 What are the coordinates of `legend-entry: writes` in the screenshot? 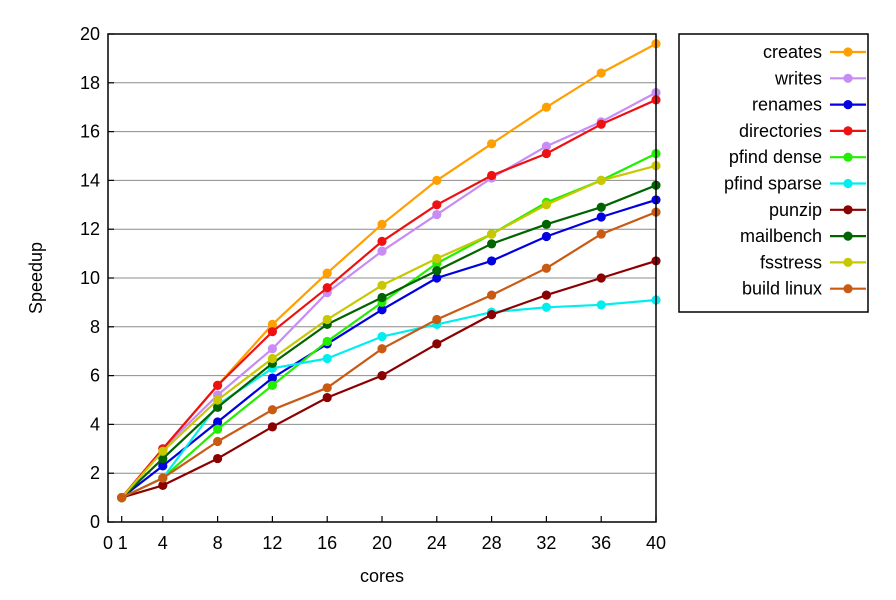 It's located at (820, 78).